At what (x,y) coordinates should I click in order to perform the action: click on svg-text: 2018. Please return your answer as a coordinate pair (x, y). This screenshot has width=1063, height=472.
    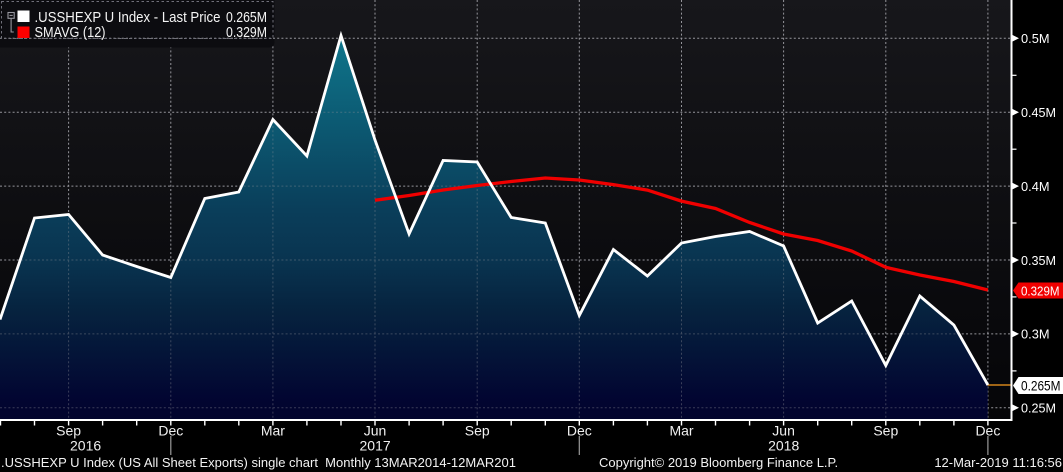
    Looking at the image, I should click on (783, 446).